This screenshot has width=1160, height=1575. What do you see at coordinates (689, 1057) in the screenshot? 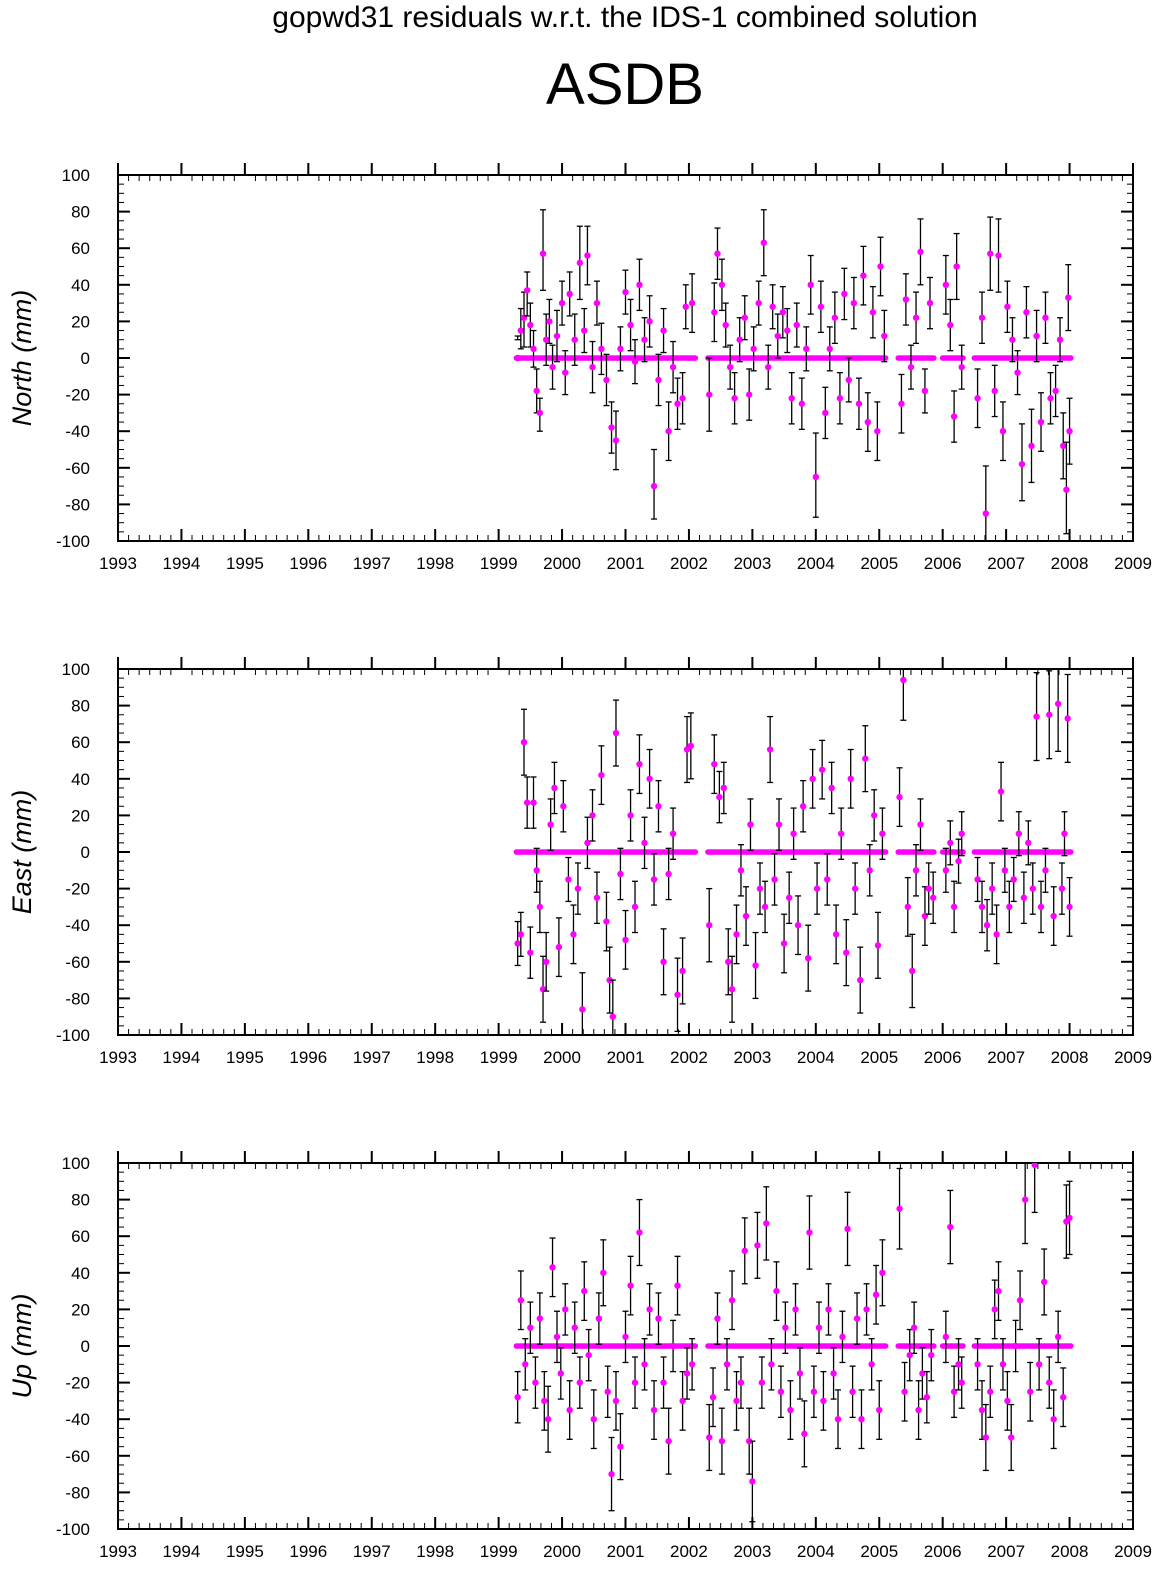
I see `east-x-tick-label: 2002` at bounding box center [689, 1057].